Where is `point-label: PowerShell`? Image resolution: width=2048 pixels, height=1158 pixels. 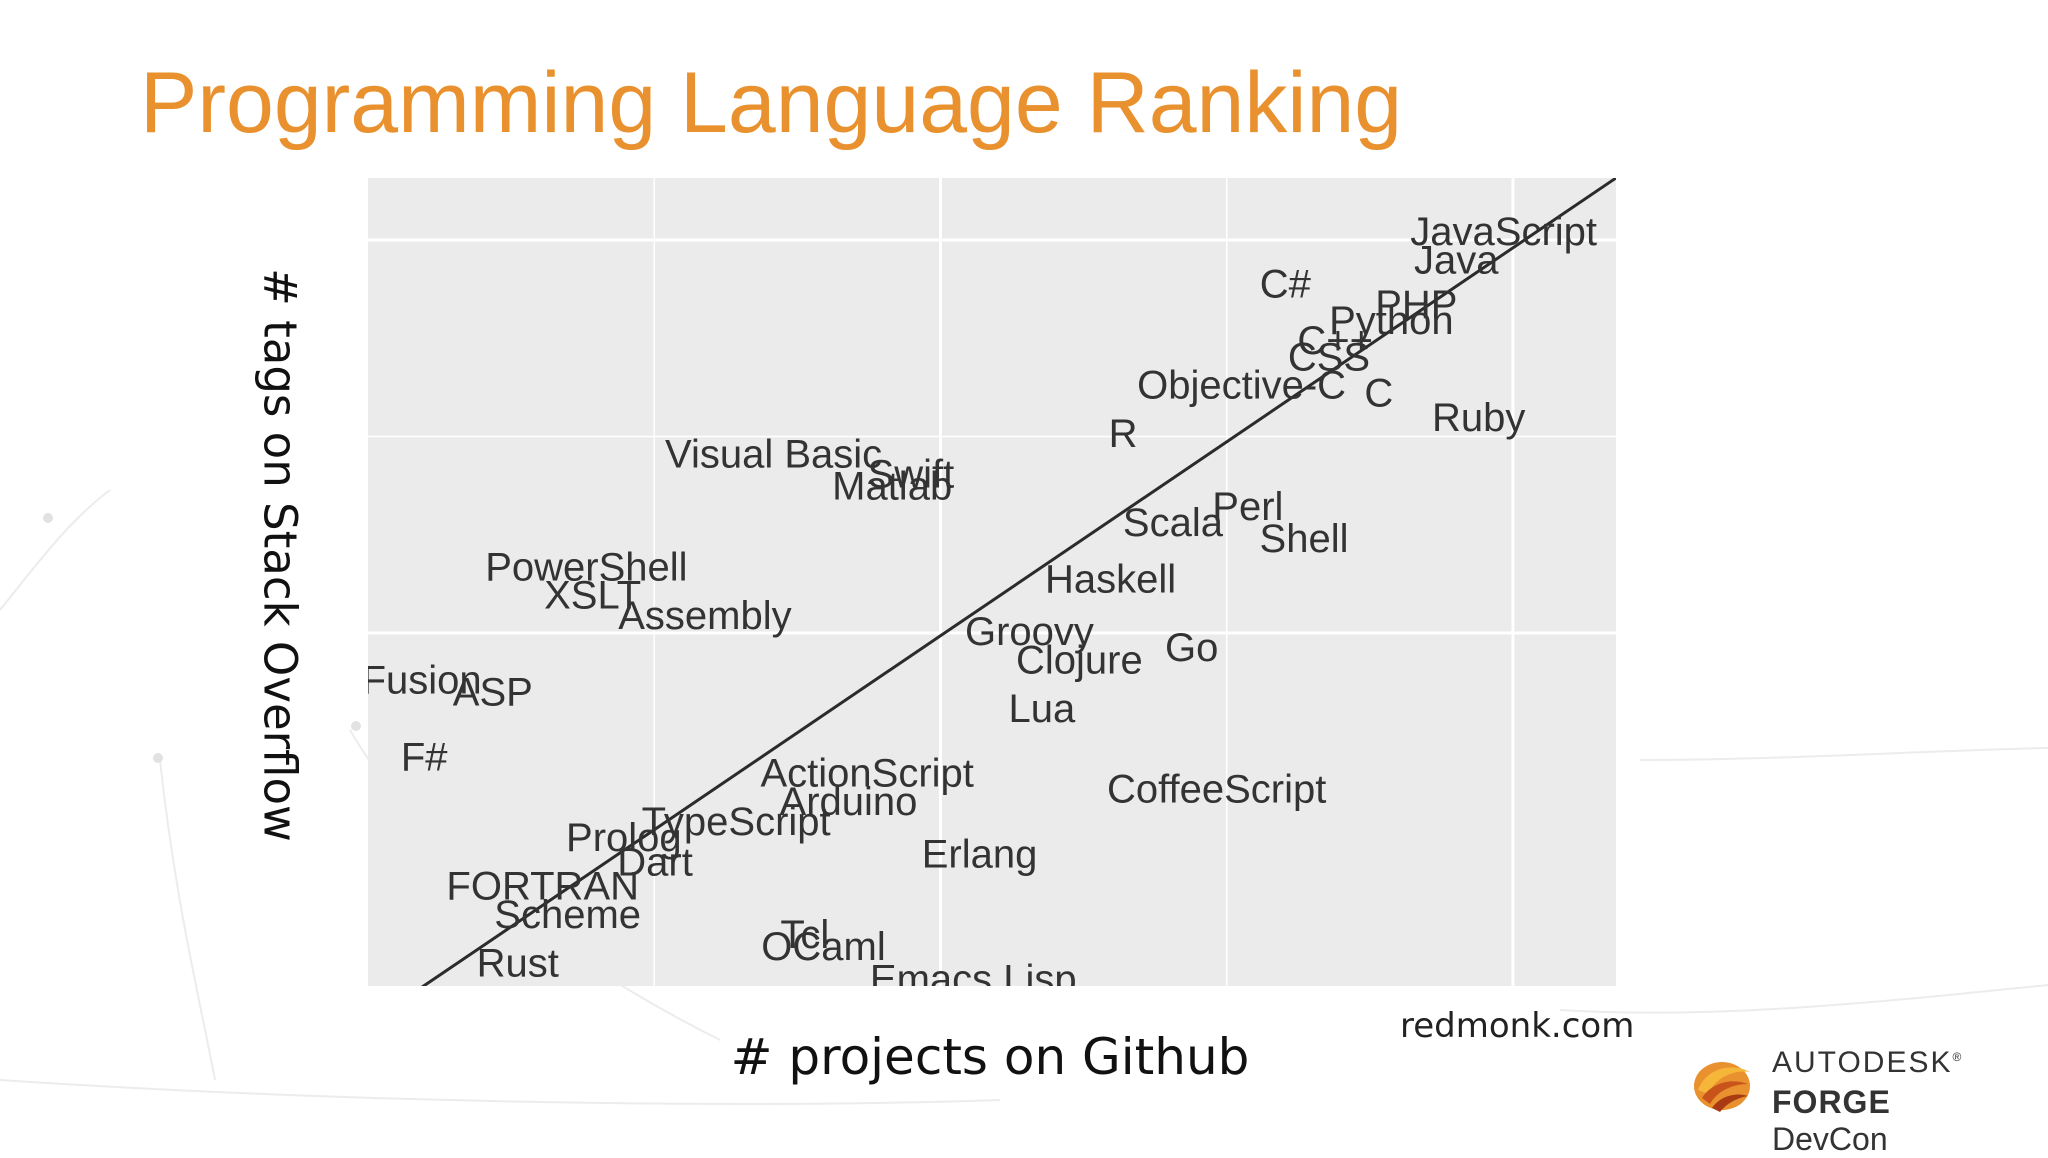
point-label: PowerShell is located at coordinates (586, 567).